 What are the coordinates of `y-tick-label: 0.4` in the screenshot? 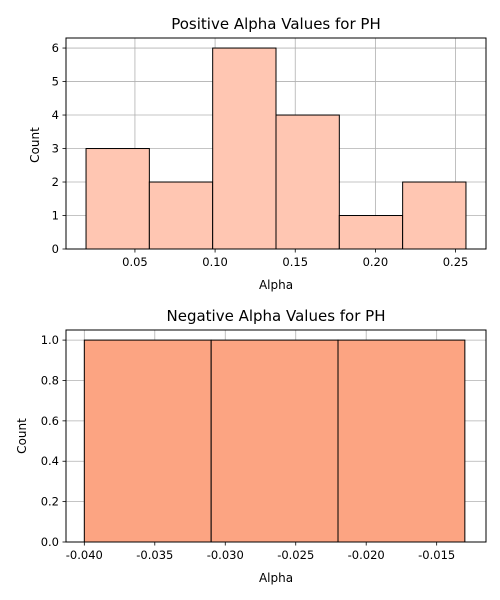 It's located at (50, 461).